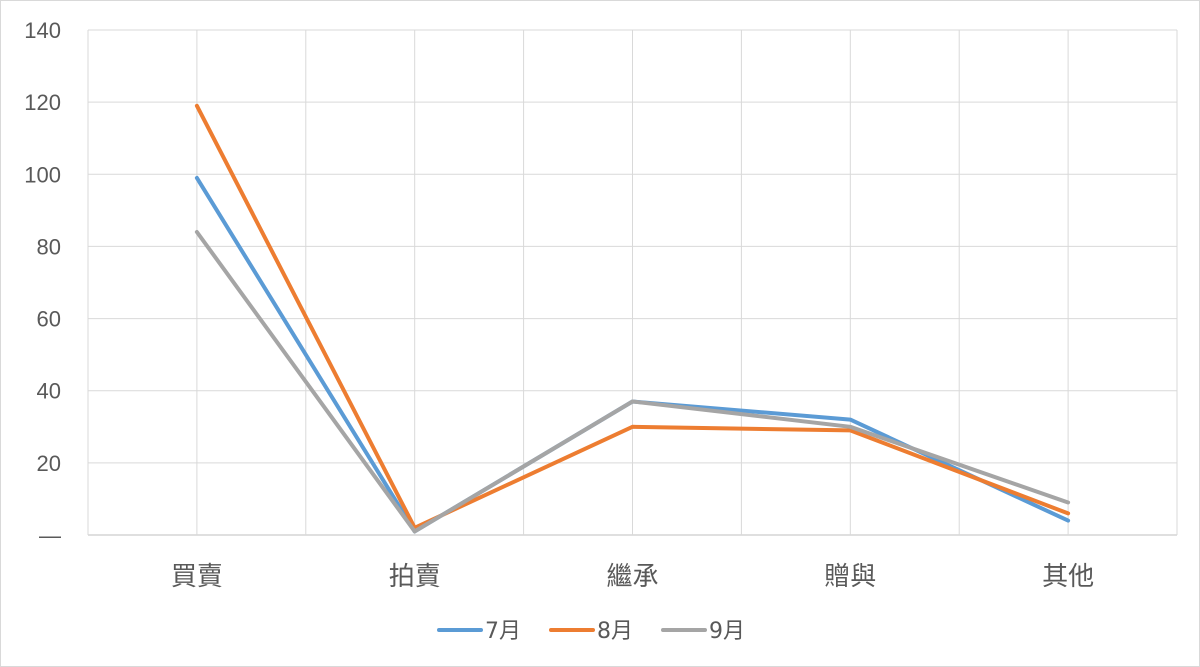  I want to click on x-category-label: 繼承, so click(632, 577).